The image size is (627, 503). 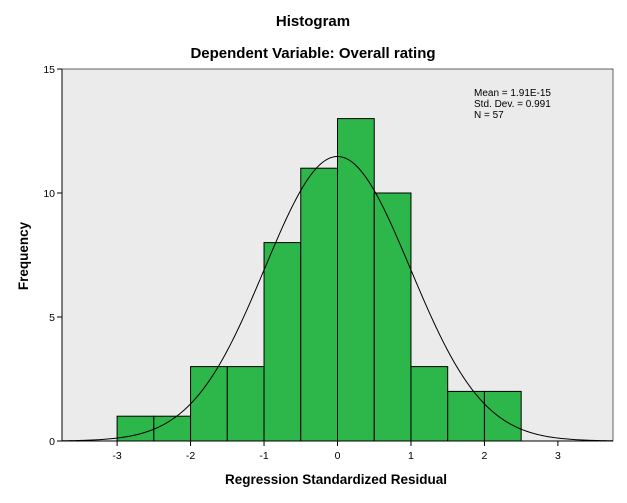 I want to click on stats-box: Mean = 1.91E-15 Std. Dev. = 0.991 N = 57, so click(x=512, y=104).